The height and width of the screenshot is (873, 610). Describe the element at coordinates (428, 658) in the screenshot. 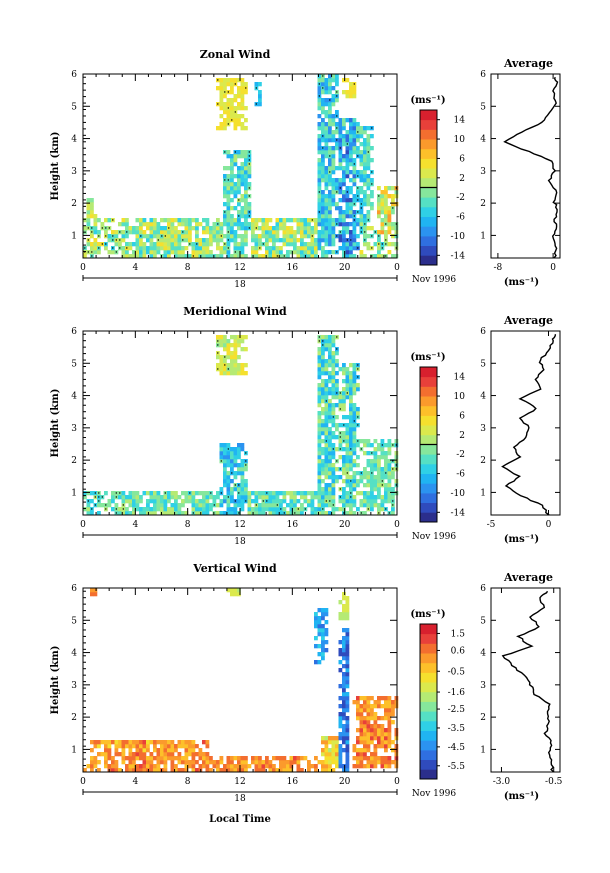

I see `colorbar-swatch` at that location.